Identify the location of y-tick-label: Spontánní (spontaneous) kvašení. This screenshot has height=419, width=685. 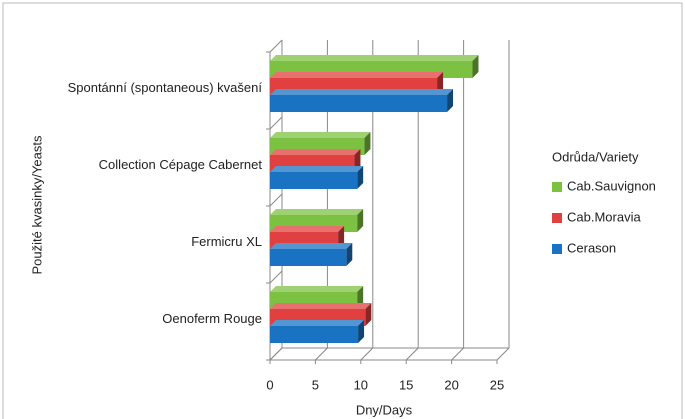
(165, 88).